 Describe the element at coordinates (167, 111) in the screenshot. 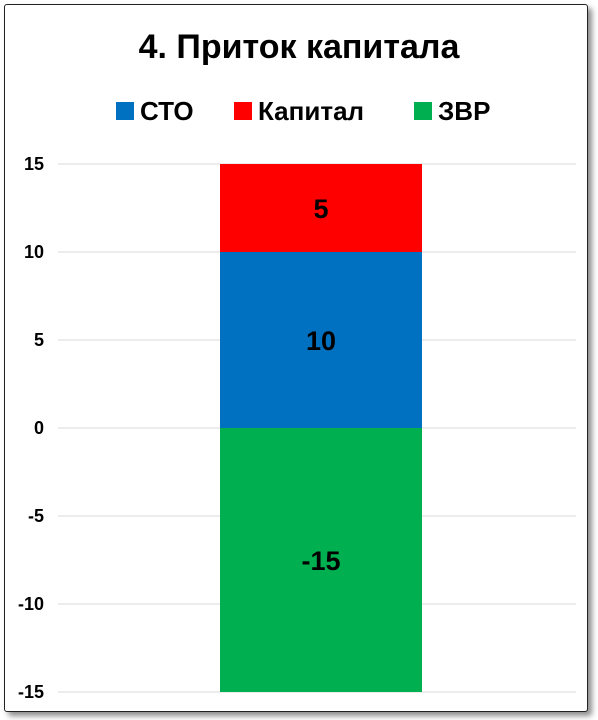

I see `legend-label: СТО` at that location.